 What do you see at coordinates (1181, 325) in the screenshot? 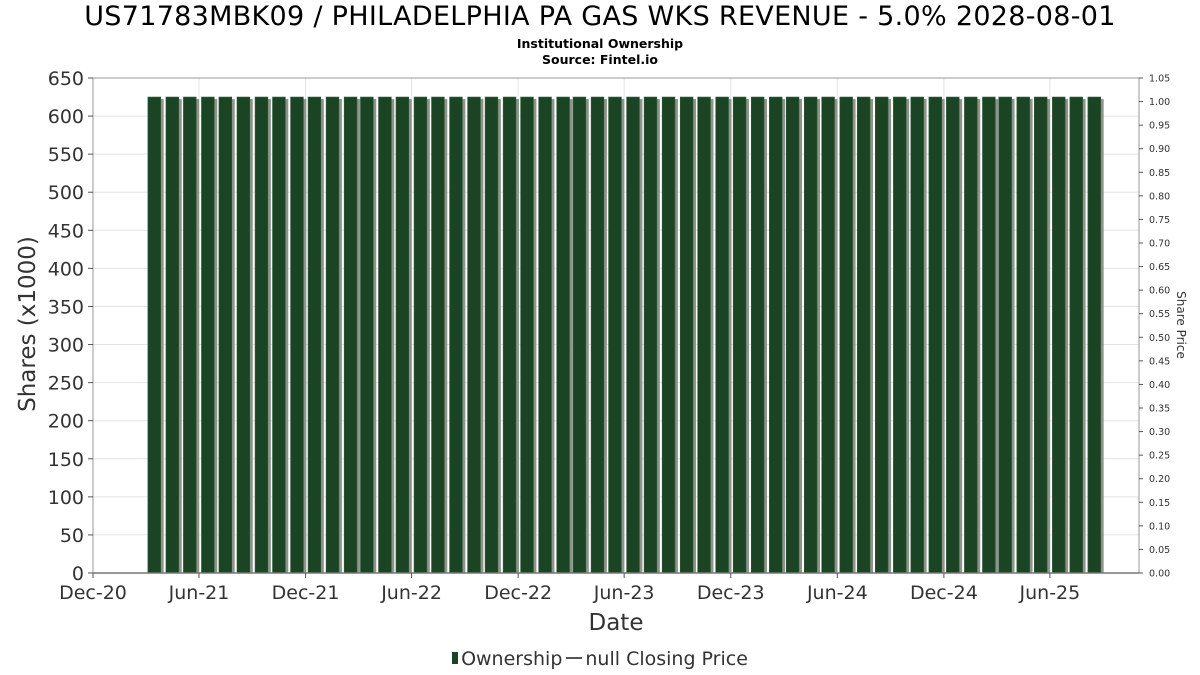
I see `y2-axis-label: Share Price` at bounding box center [1181, 325].